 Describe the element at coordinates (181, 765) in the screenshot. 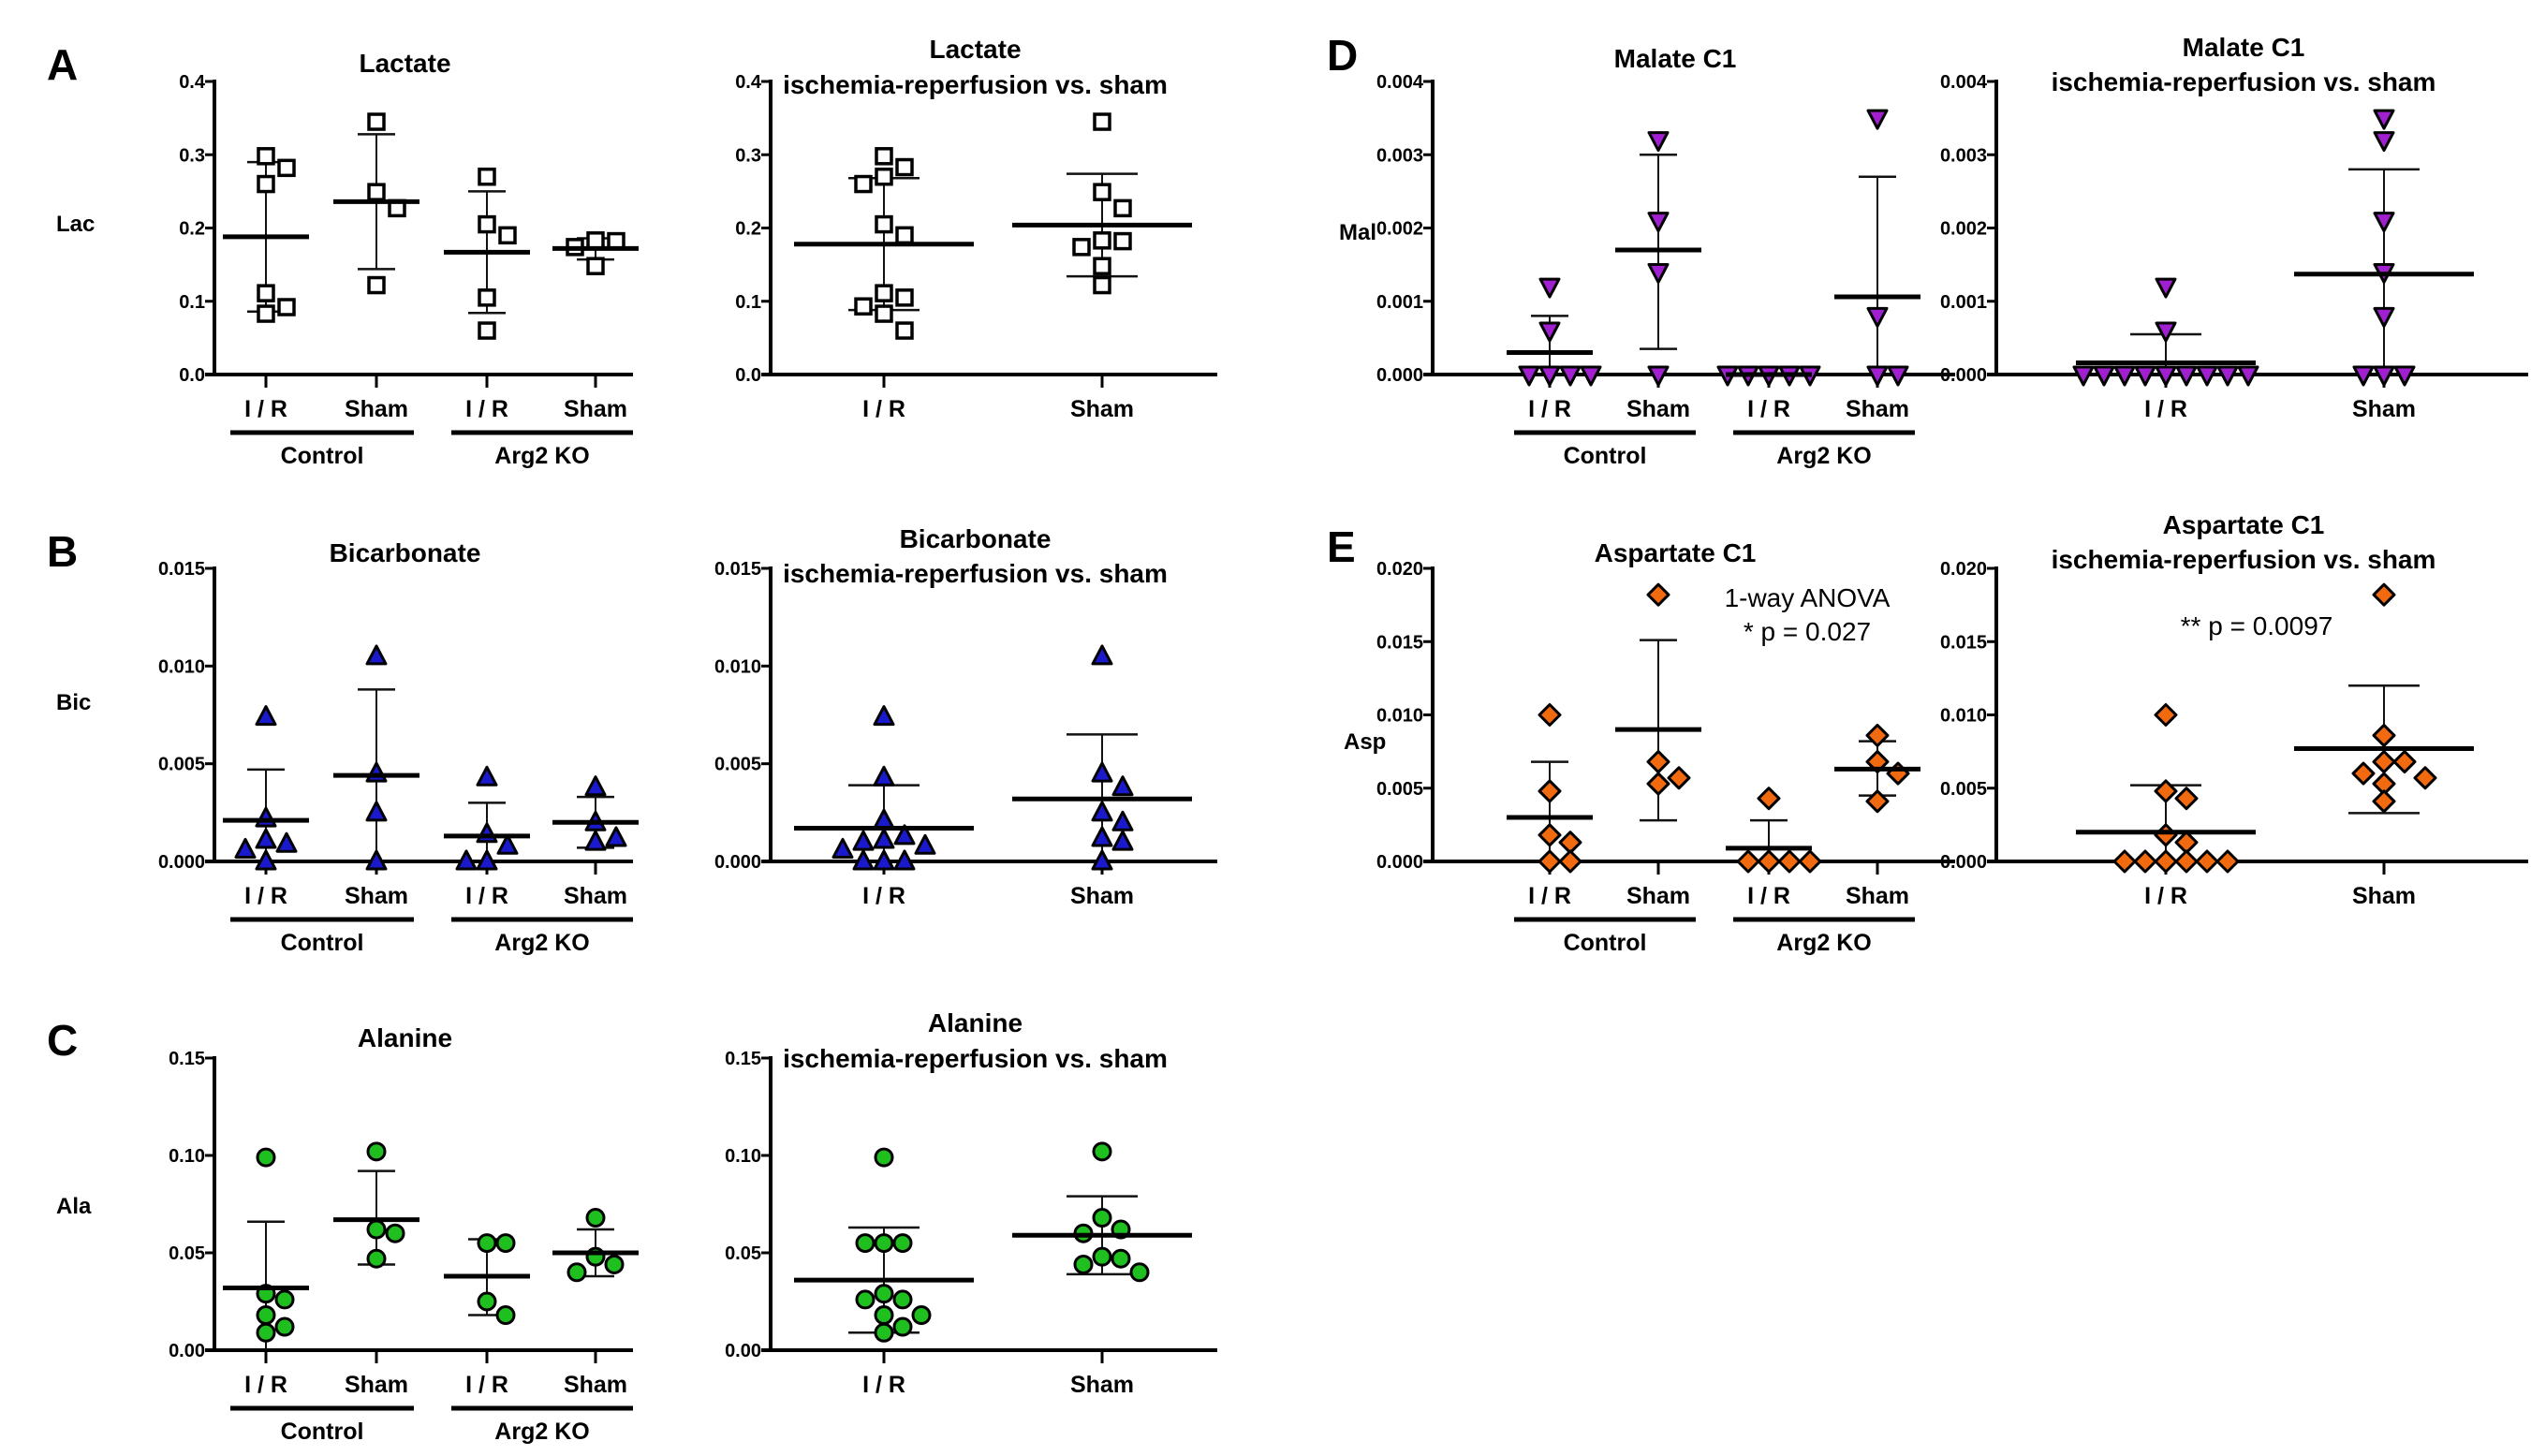

I see `y-tick-label: 0.005` at that location.